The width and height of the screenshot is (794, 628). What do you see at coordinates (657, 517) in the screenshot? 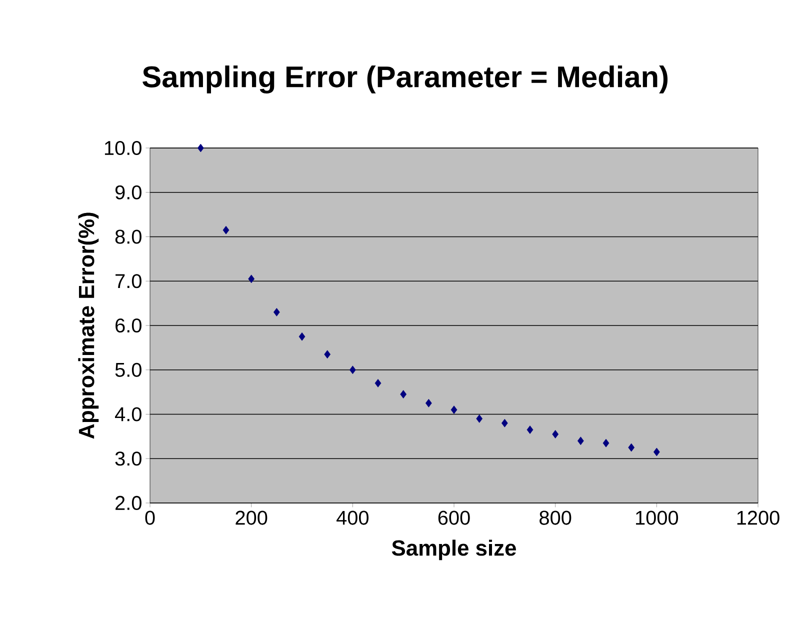
I see `x-tick-label: 1000` at bounding box center [657, 517].